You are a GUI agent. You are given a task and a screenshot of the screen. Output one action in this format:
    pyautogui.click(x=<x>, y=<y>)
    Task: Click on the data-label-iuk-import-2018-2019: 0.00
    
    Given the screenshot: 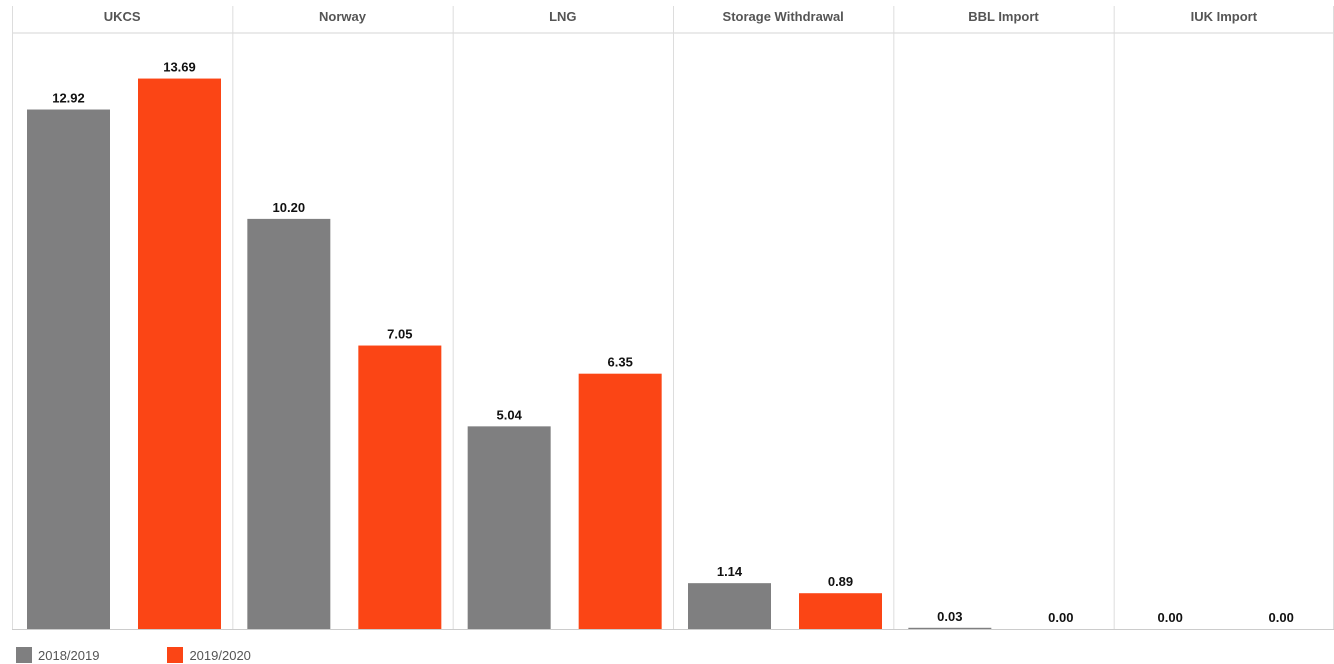 What is the action you would take?
    pyautogui.click(x=1170, y=617)
    